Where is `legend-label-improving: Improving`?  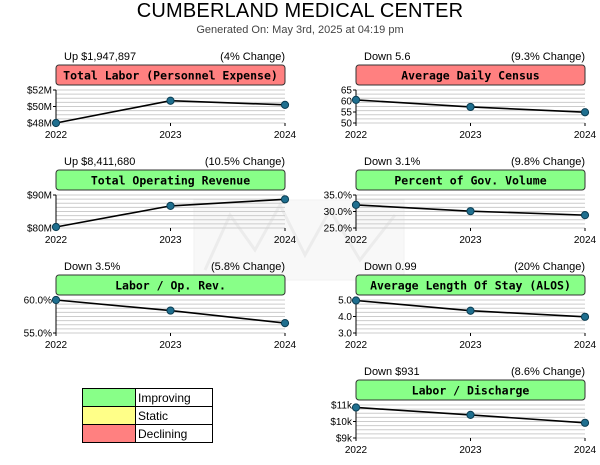 legend-label-improving: Improving is located at coordinates (174, 397).